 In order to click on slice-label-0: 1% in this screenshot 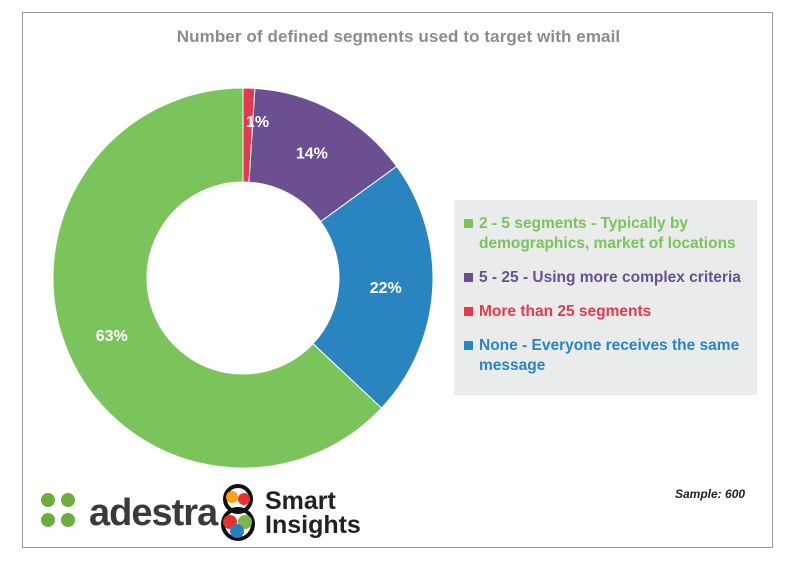, I will do `click(257, 122)`.